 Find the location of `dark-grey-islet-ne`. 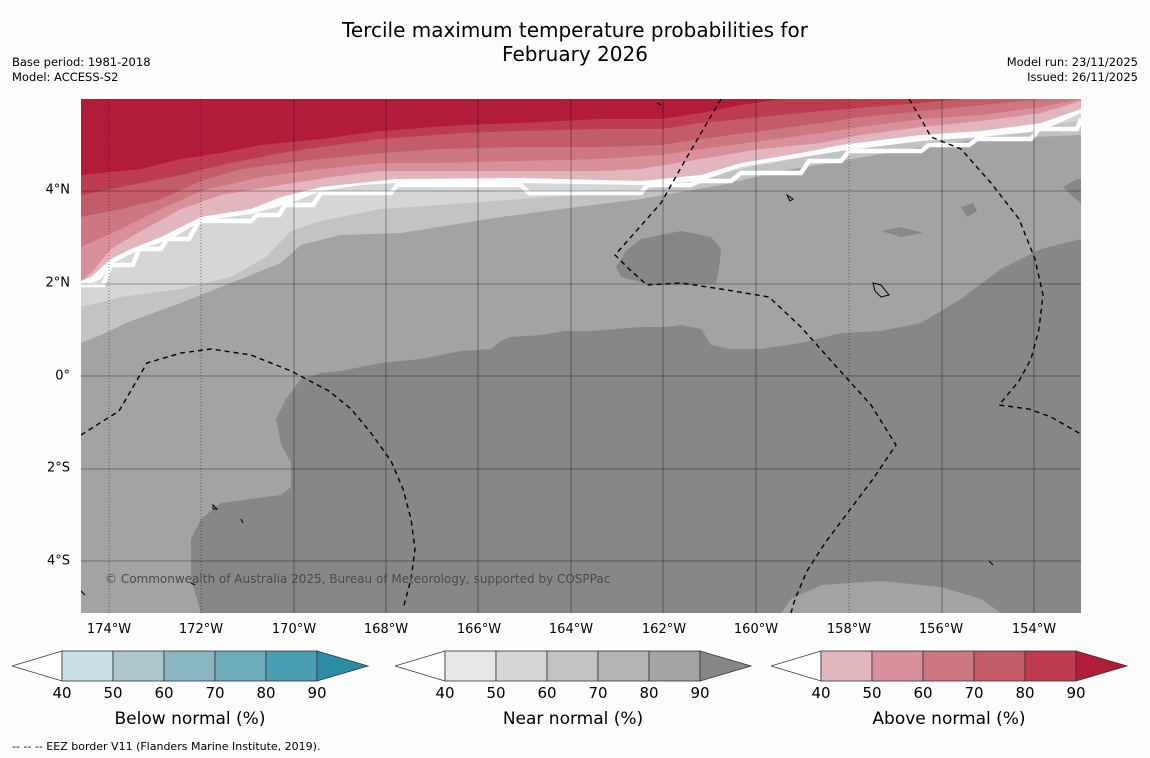

dark-grey-islet-ne is located at coordinates (668, 258).